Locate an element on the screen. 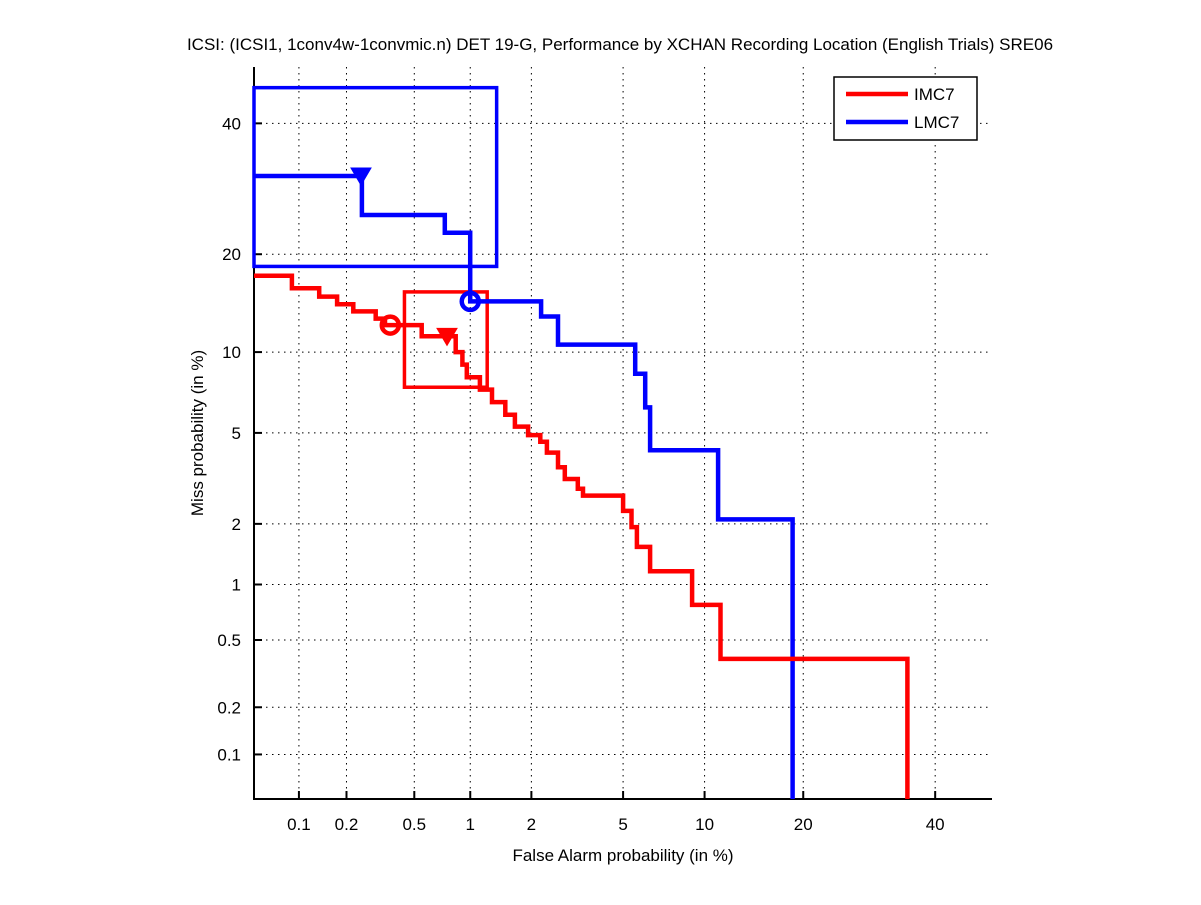 This screenshot has height=905, width=1201. y-tick-label: 10 is located at coordinates (231, 352).